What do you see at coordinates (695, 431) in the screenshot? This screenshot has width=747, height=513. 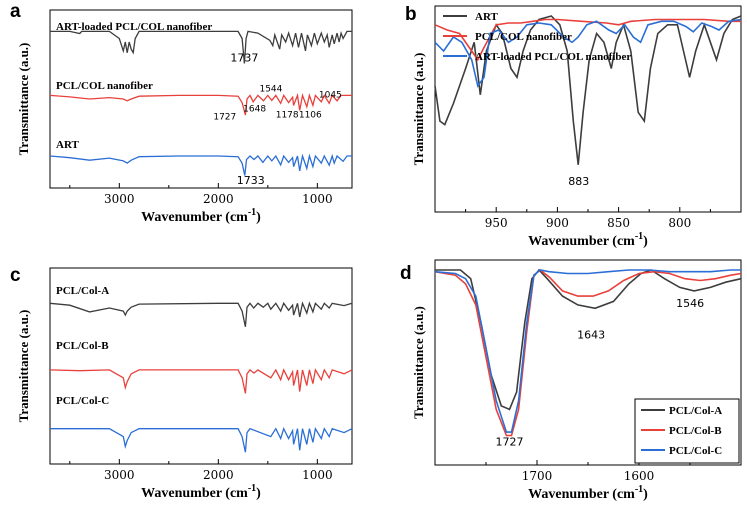 I see `legend-label: PCL/Col-B` at bounding box center [695, 431].